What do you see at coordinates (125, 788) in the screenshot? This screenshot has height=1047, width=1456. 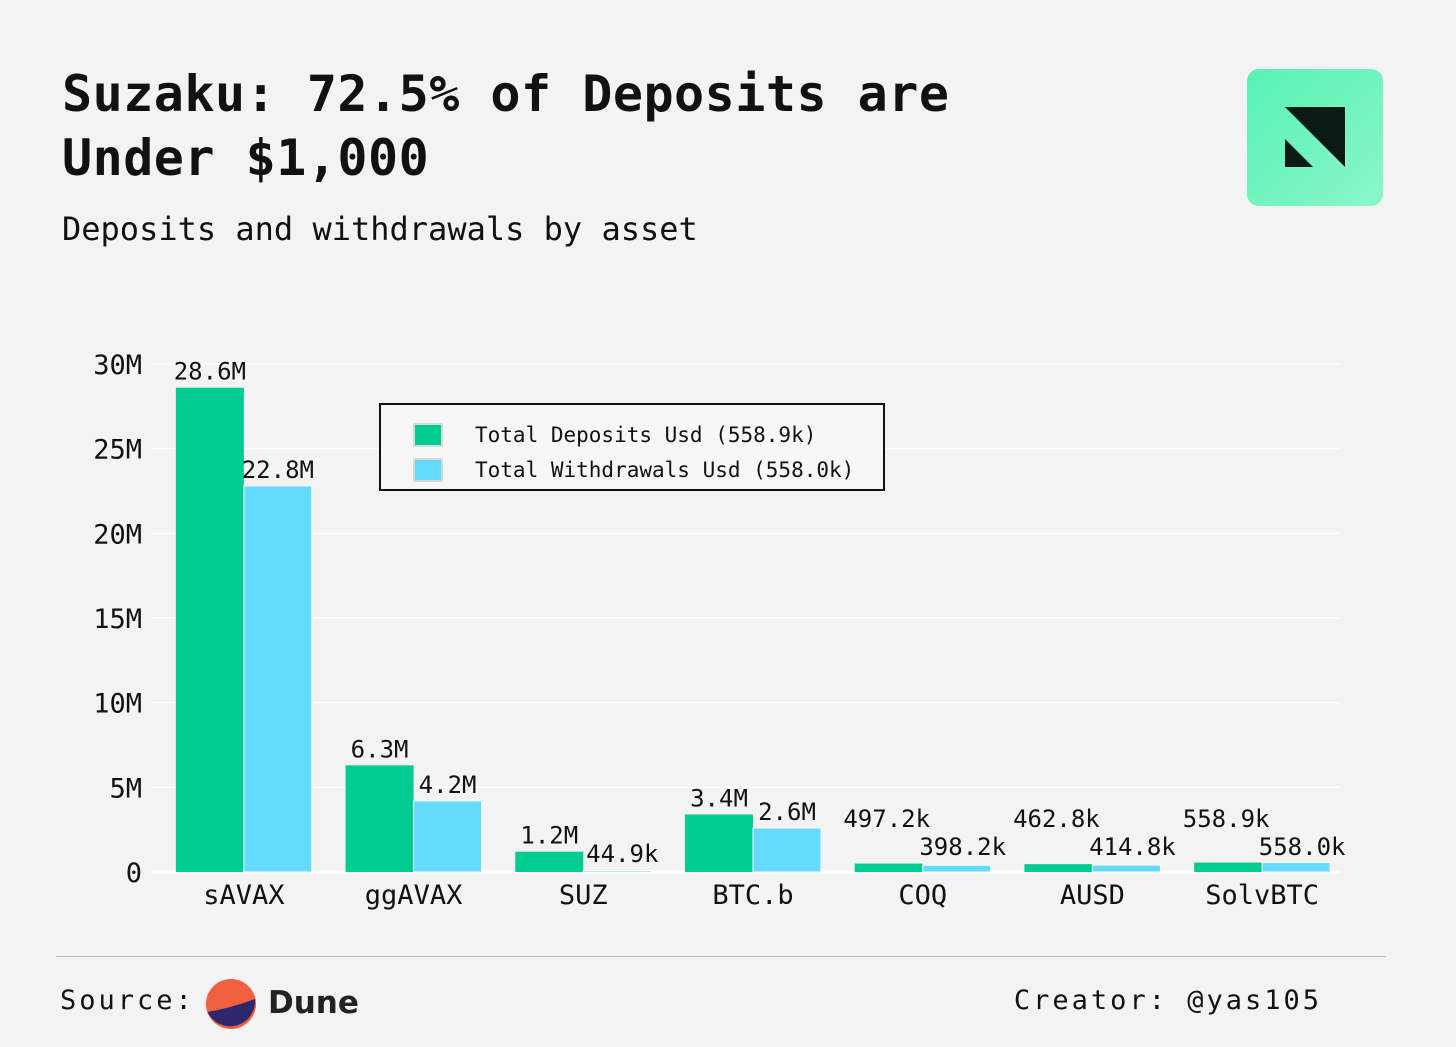 I see `y-tick-label: 5M` at bounding box center [125, 788].